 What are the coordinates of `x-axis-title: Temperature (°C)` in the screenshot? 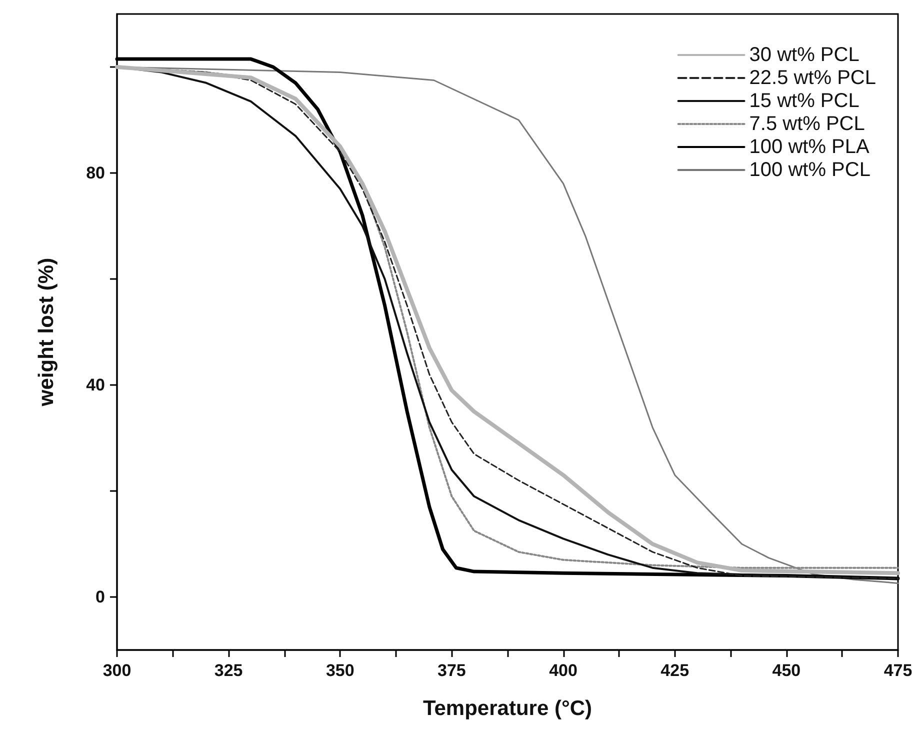 It's located at (507, 708).